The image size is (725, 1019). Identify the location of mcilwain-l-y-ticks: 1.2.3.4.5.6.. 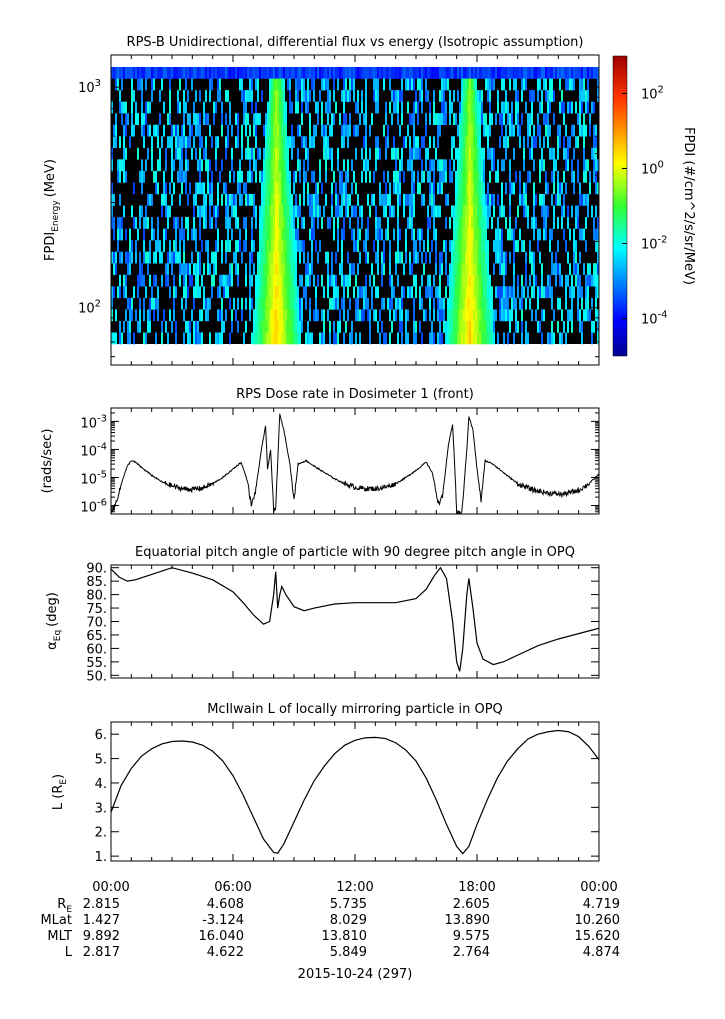
(347, 796).